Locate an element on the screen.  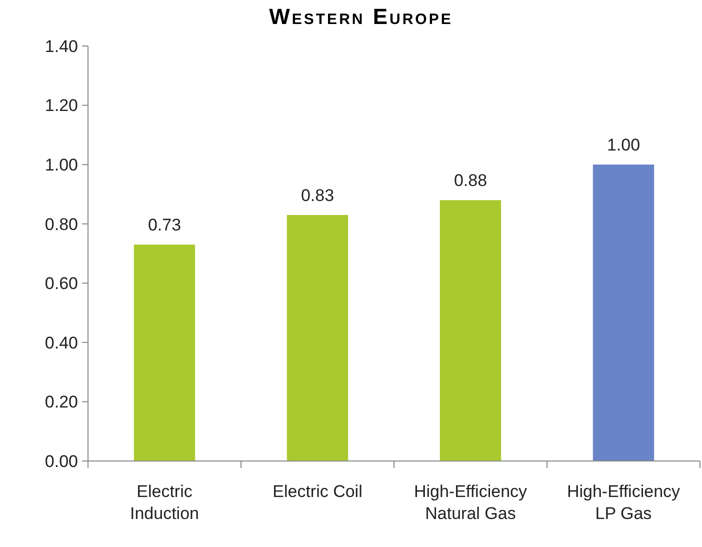
y-tick-label: 0.20 is located at coordinates (61, 402).